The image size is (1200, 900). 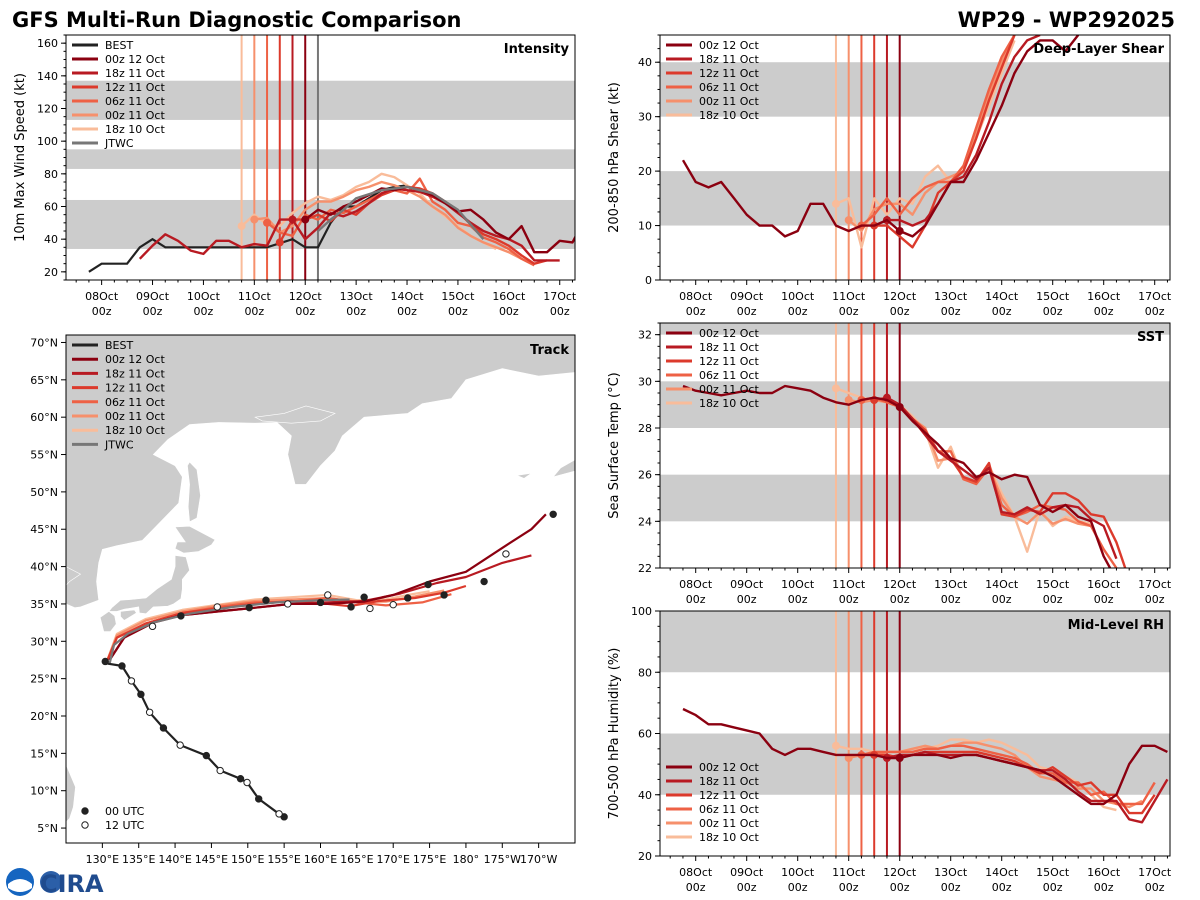 What do you see at coordinates (295, 414) in the screenshot?
I see `kamchatka-coast` at bounding box center [295, 414].